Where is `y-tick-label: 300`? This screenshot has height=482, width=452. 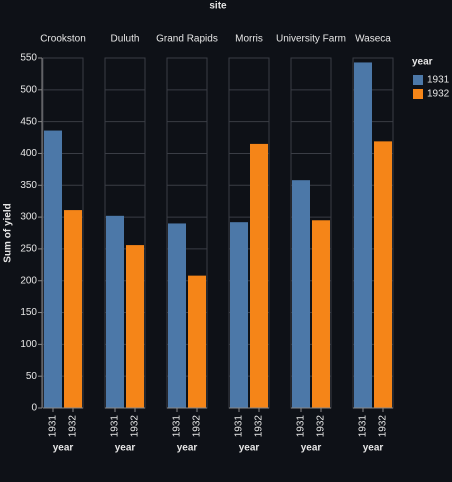
y-tick-label: 300 is located at coordinates (28, 217).